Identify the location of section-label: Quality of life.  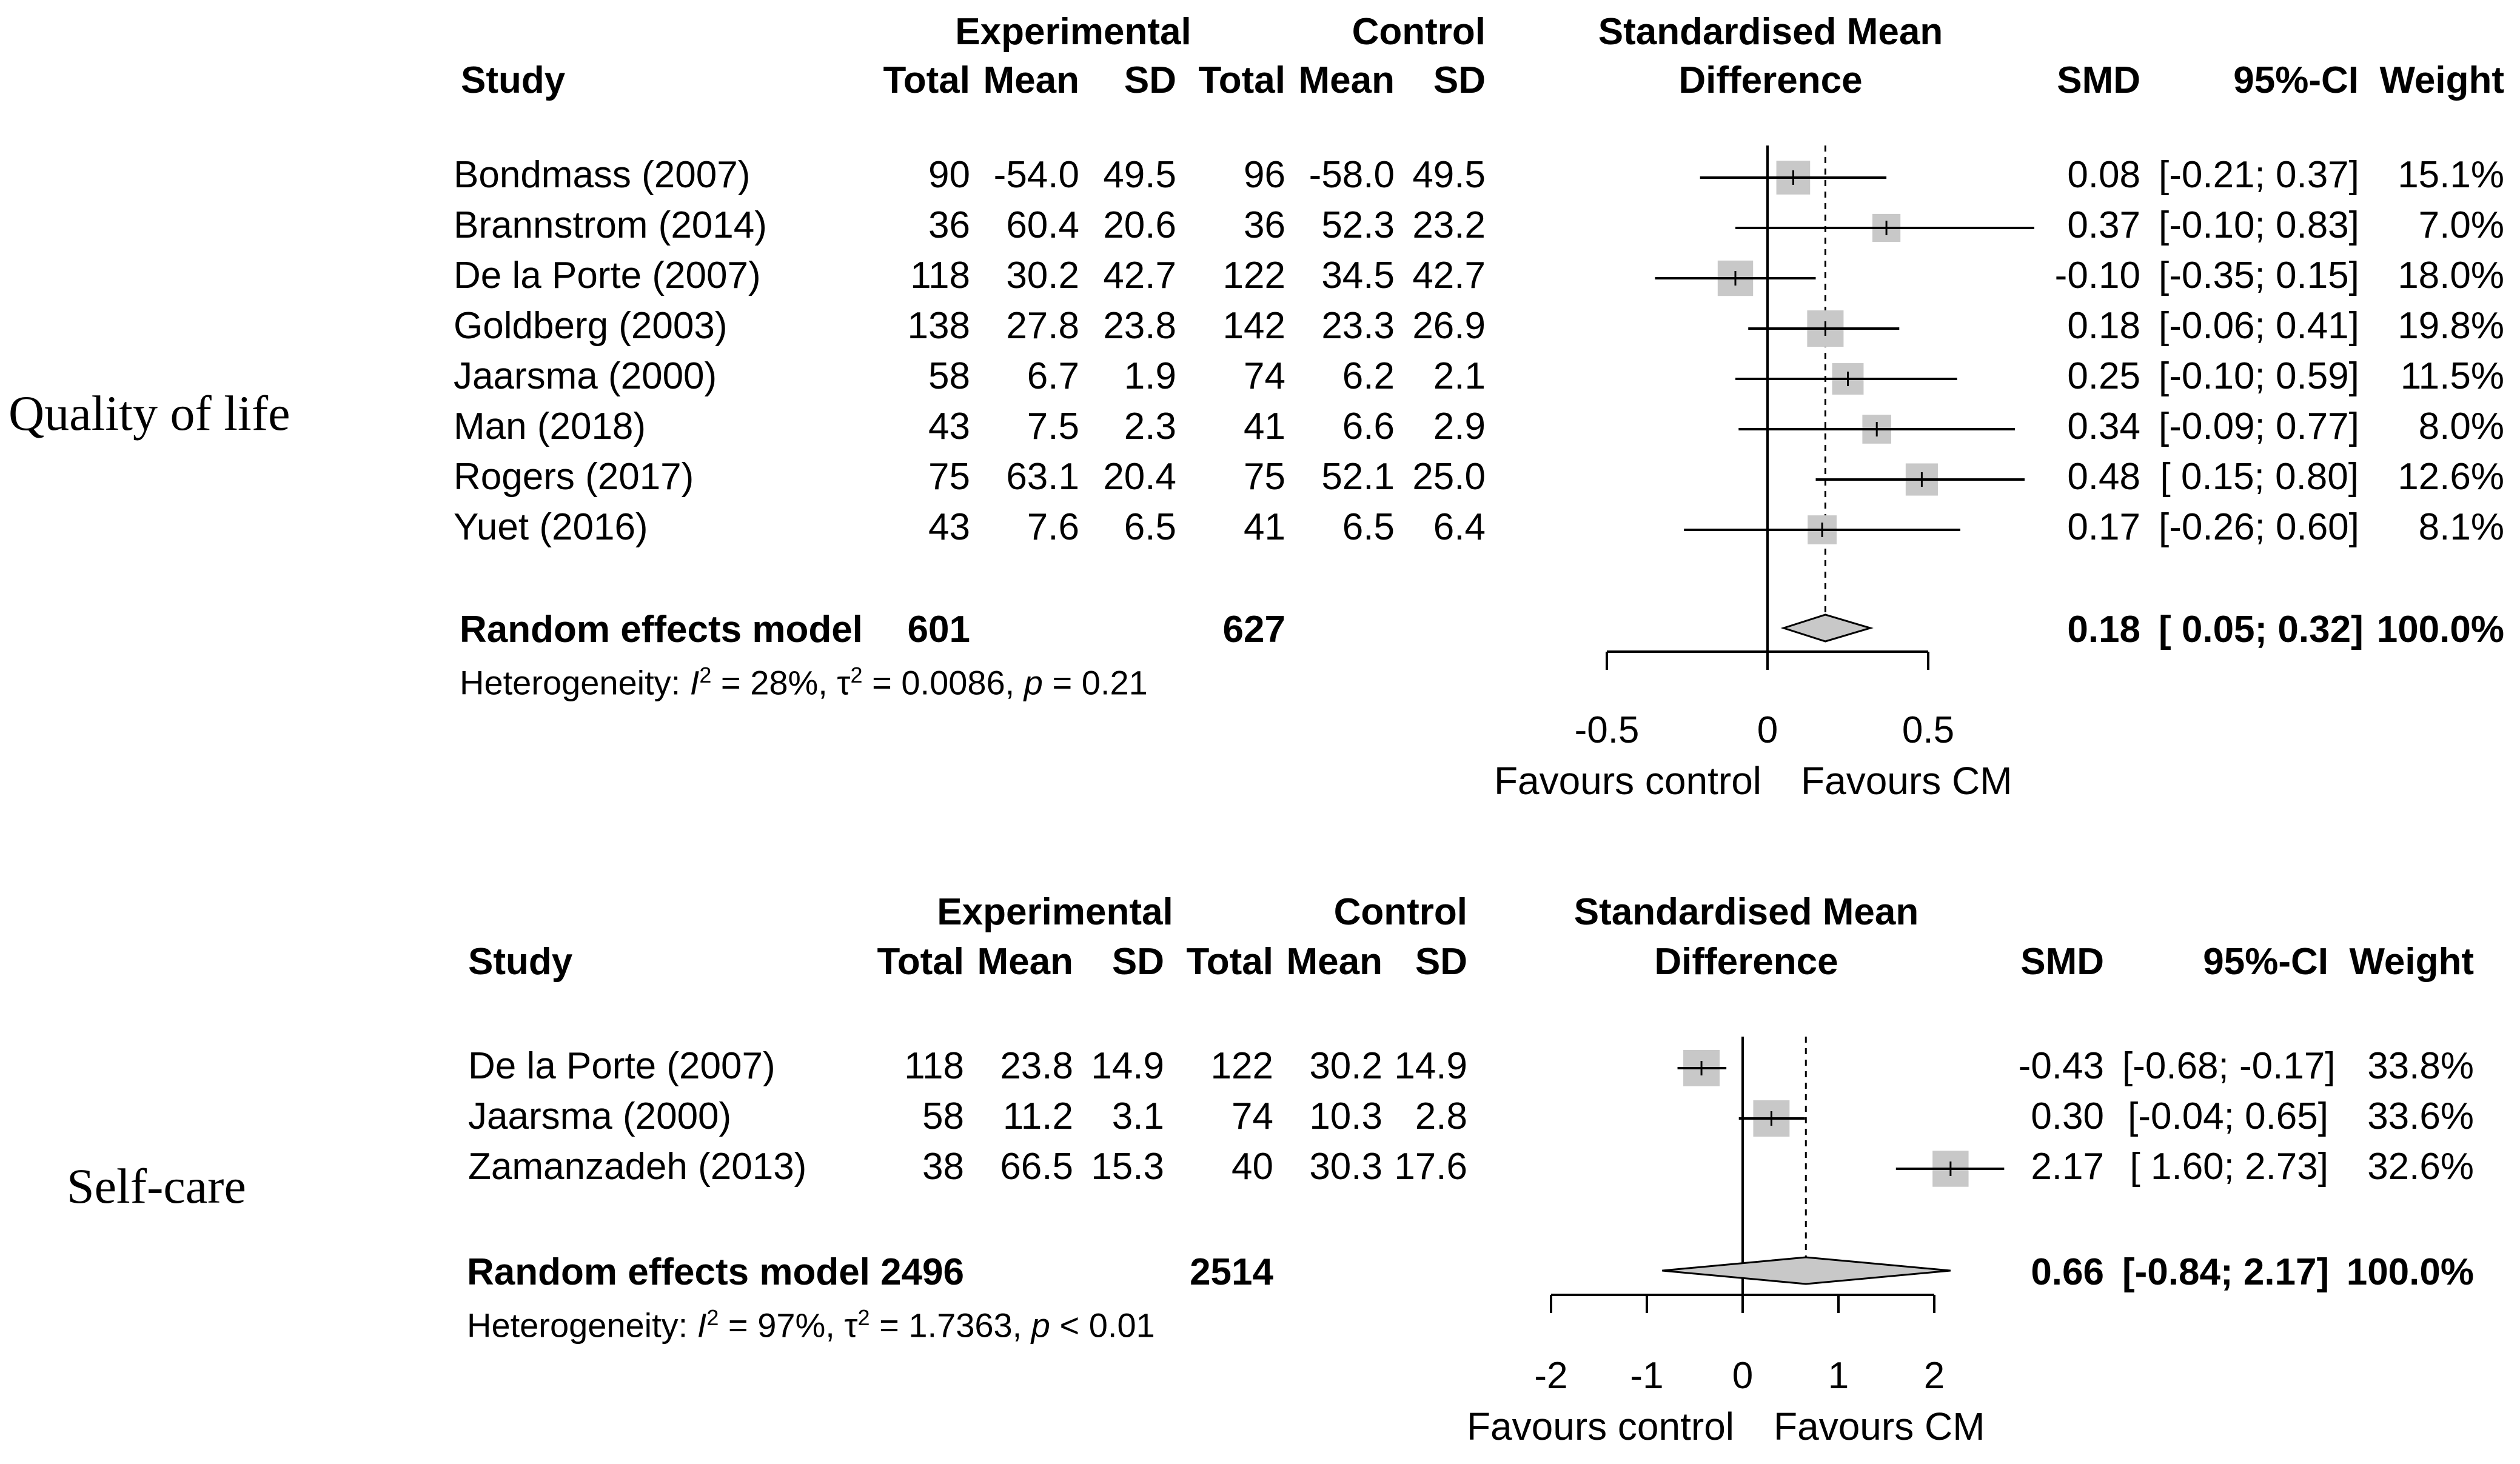
(149, 413).